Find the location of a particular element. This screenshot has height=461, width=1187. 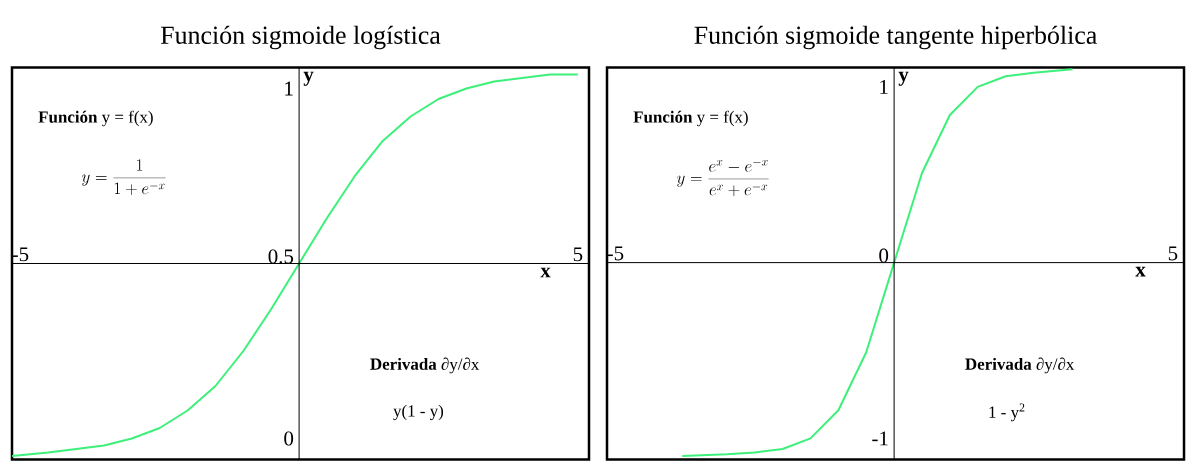

annotation: $y = \frac{e^{x}-e^{-x}}{e^{x}+e^{-x}}$ is located at coordinates (722, 178).